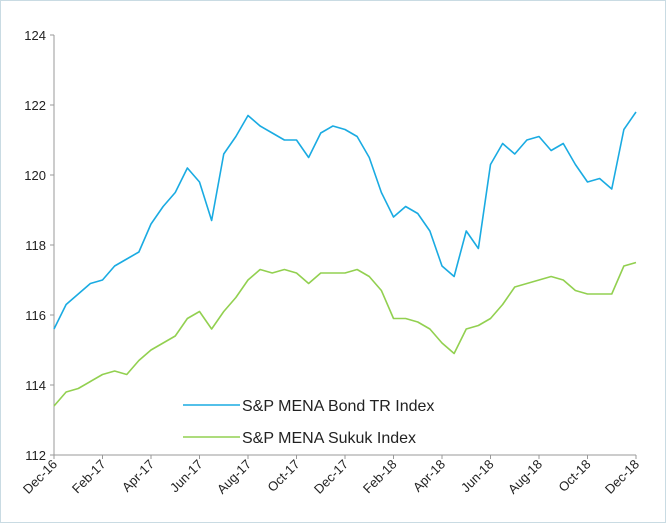  I want to click on y-tick-label: 124, so click(35, 35).